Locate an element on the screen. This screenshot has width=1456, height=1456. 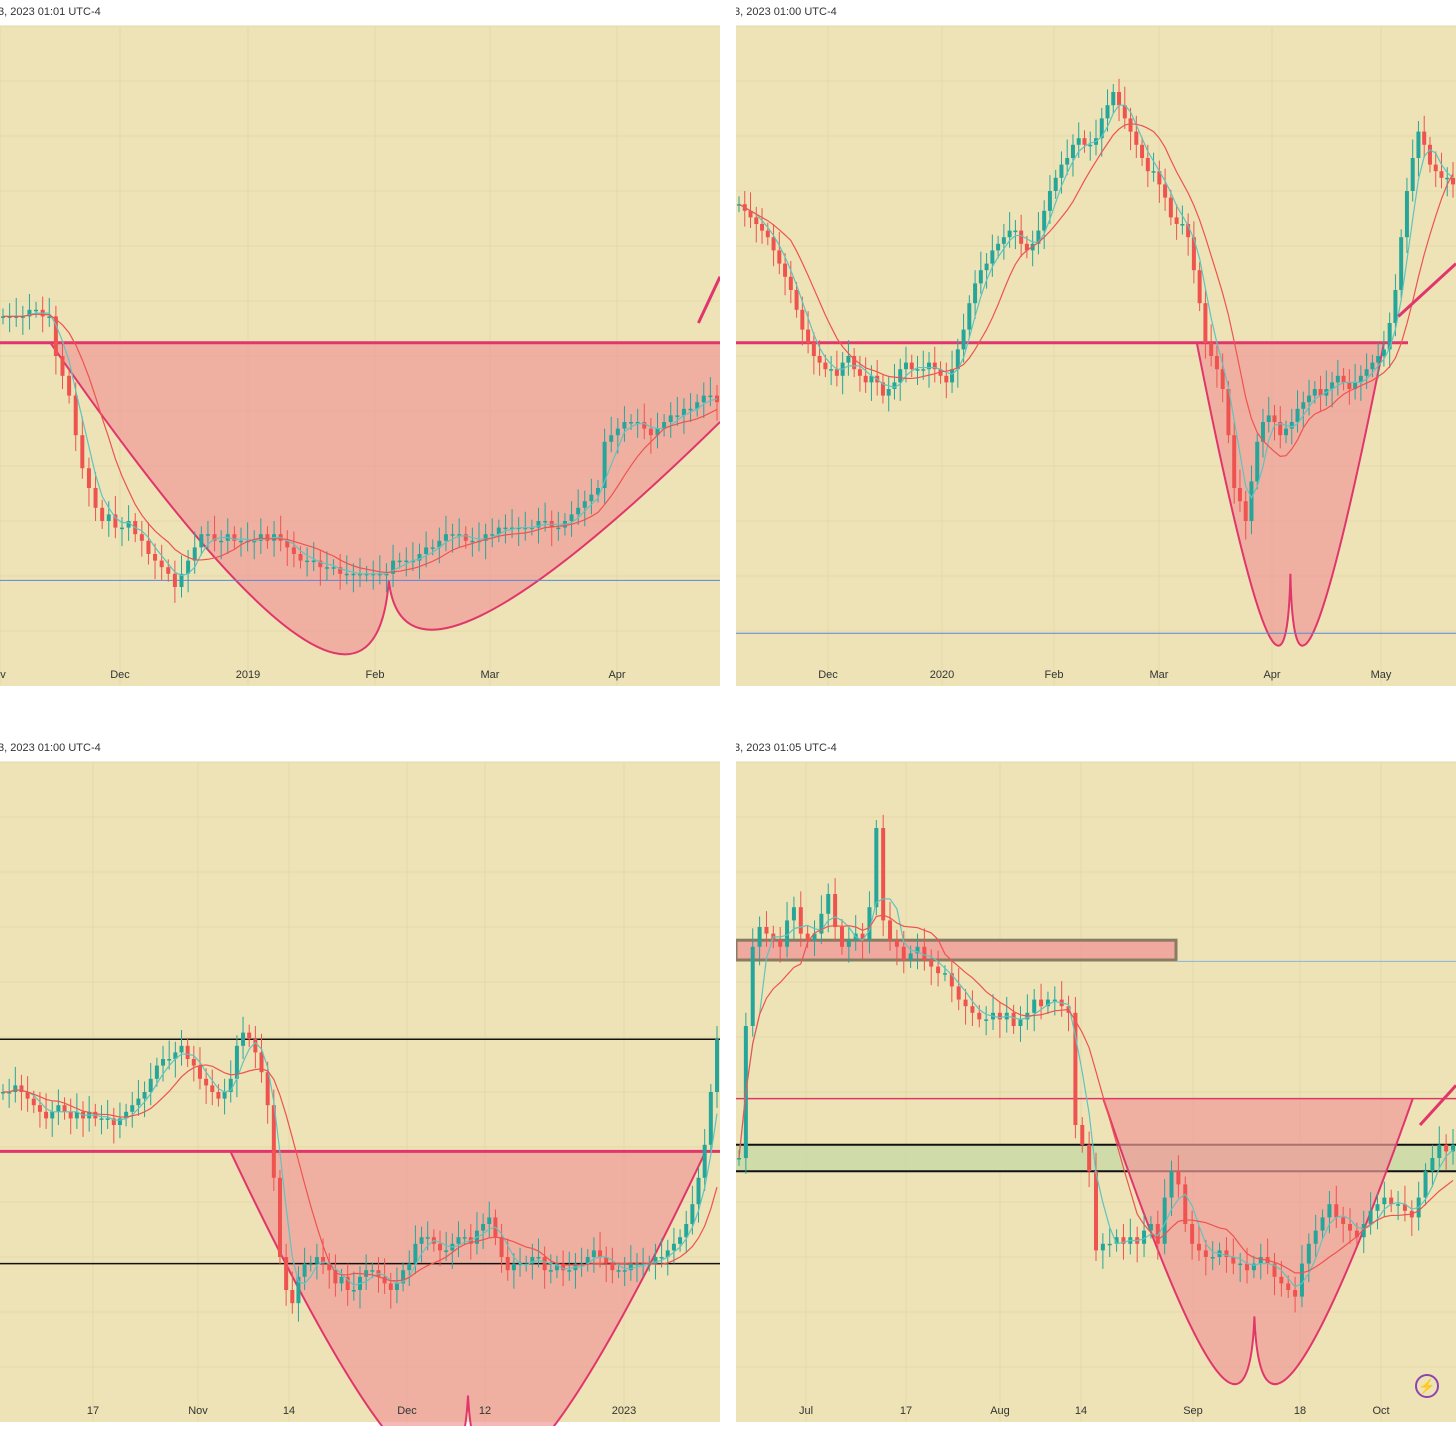
breakout-arrow is located at coordinates (708, 300).